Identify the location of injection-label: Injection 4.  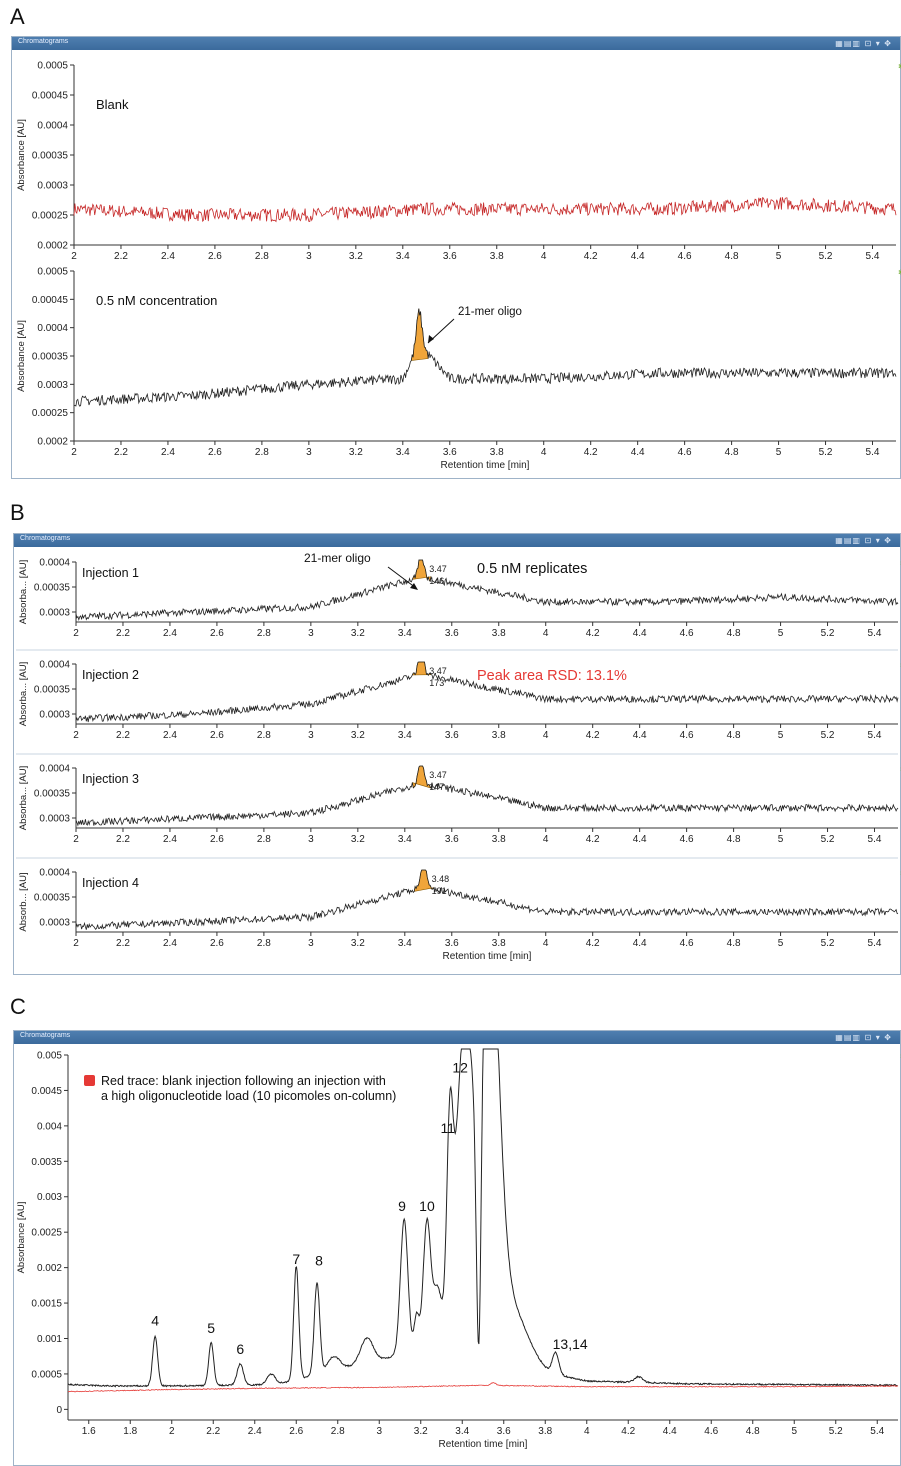
(110, 883).